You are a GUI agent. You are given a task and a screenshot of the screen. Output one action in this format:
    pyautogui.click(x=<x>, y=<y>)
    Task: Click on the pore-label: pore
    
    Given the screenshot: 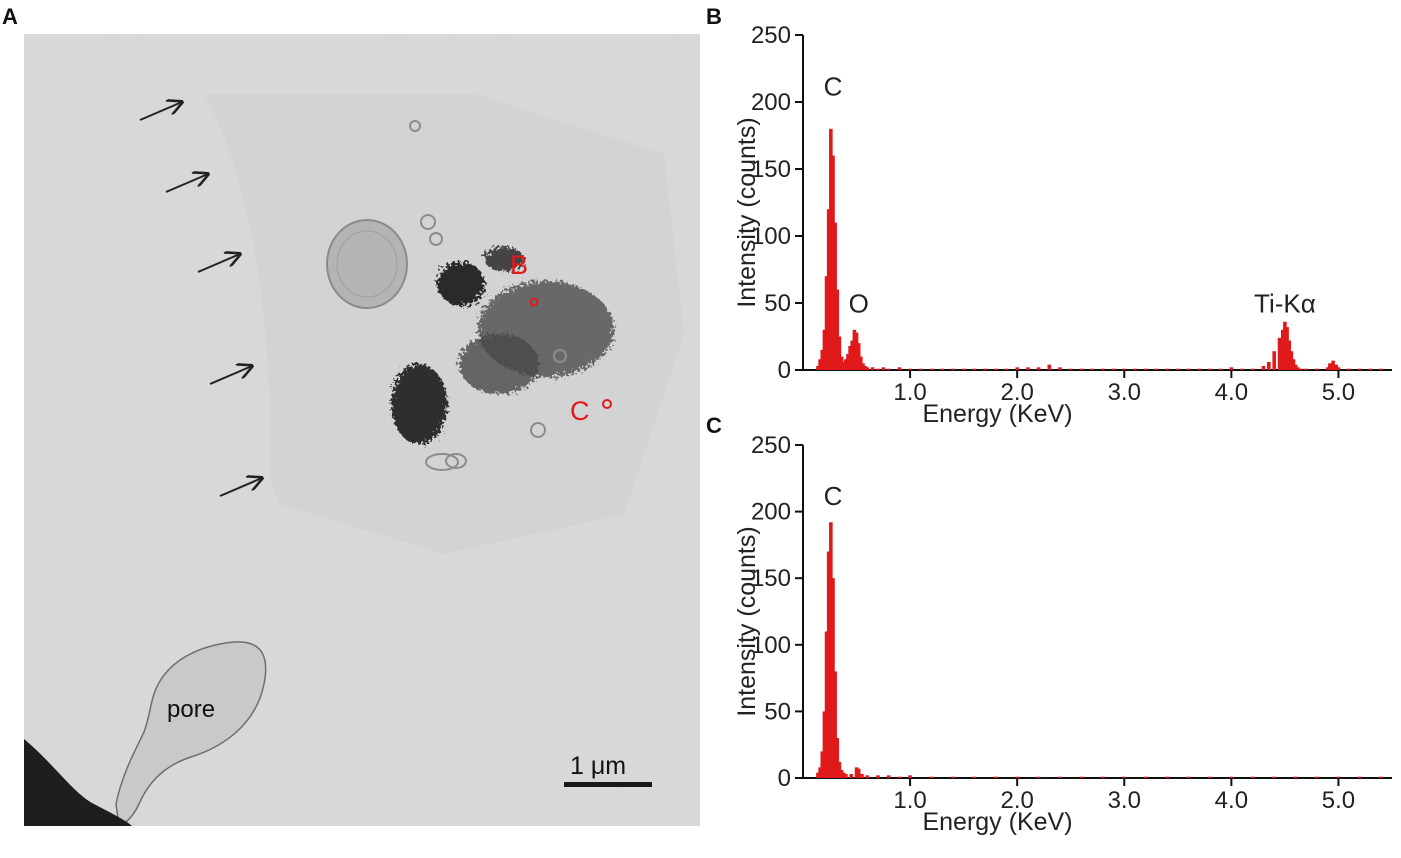 What is the action you would take?
    pyautogui.click(x=191, y=709)
    